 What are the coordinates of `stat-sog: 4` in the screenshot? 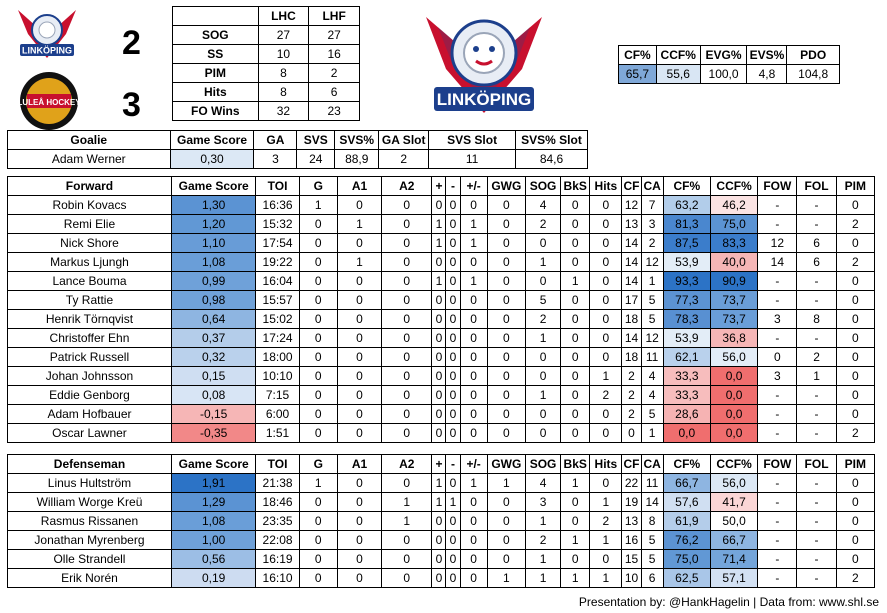 It's located at (543, 205).